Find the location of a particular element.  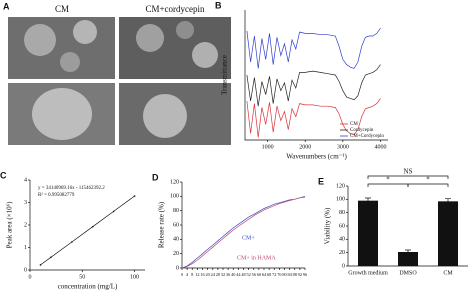

x-tick-label: 64 is located at coordinates (264, 274).